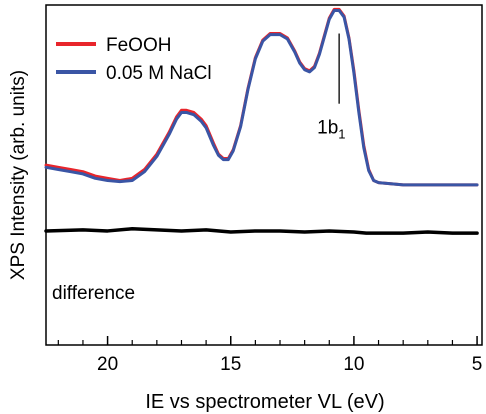 This screenshot has height=414, width=486. What do you see at coordinates (230, 364) in the screenshot?
I see `x-tick-label: 15` at bounding box center [230, 364].